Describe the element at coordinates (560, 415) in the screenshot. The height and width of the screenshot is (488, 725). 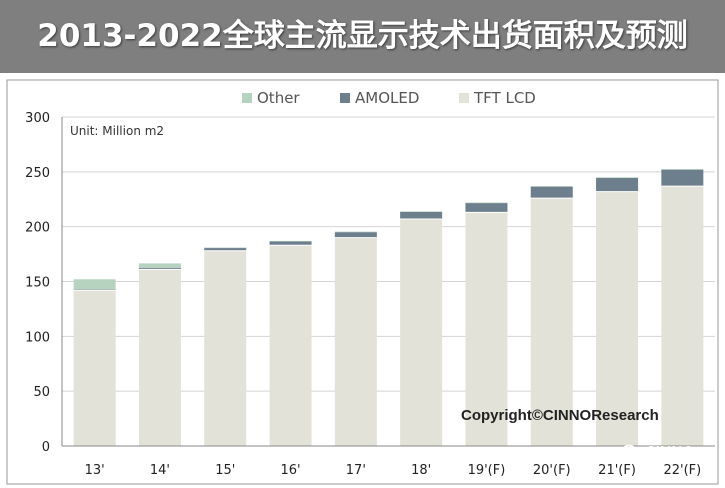
I see `copyright-text: Copyright©CINNOResearch` at that location.